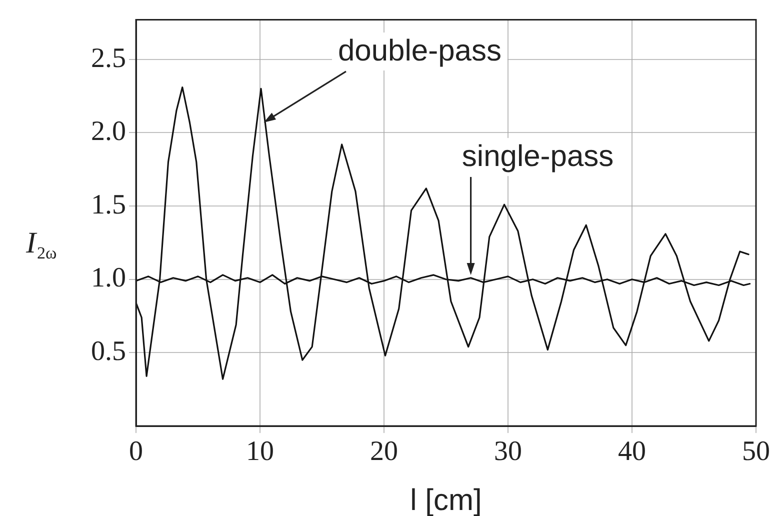 Image resolution: width=784 pixels, height=516 pixels. I want to click on x-axis-title: l [cm], so click(446, 500).